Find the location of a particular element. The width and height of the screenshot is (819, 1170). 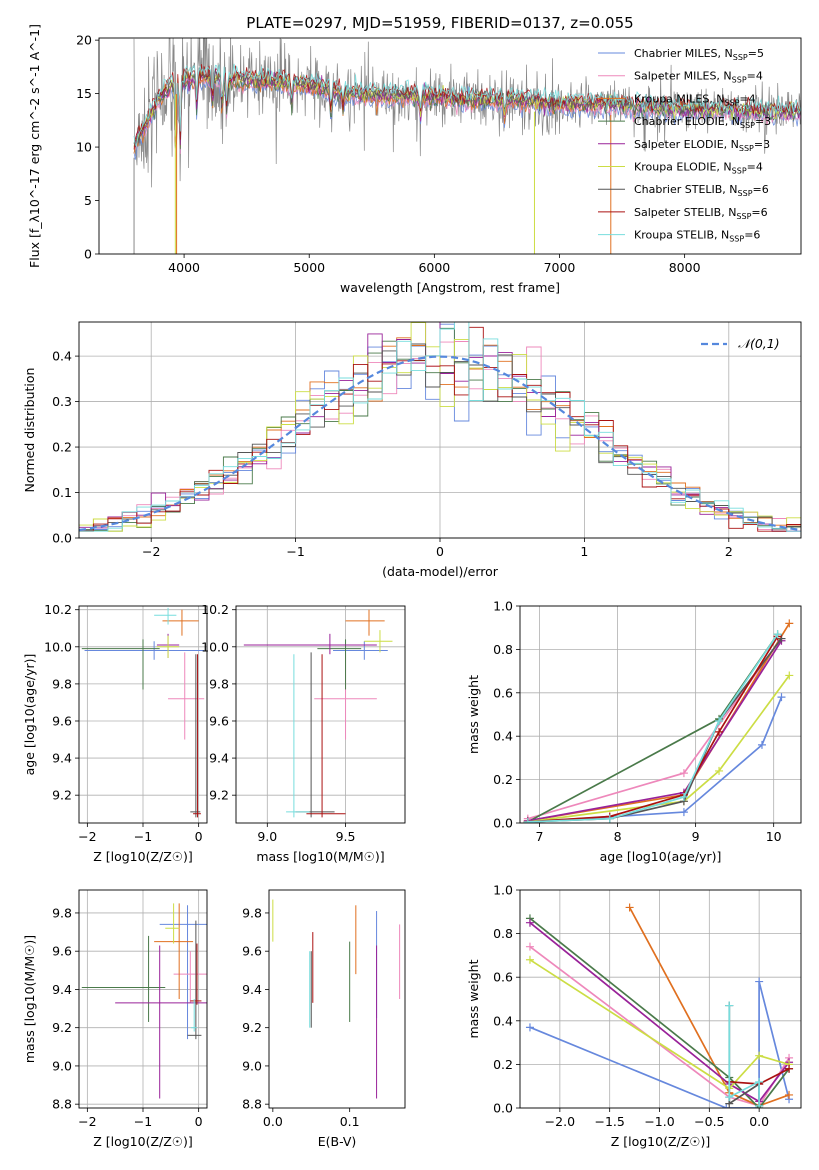

x-tick-label: 9.0 is located at coordinates (267, 836).